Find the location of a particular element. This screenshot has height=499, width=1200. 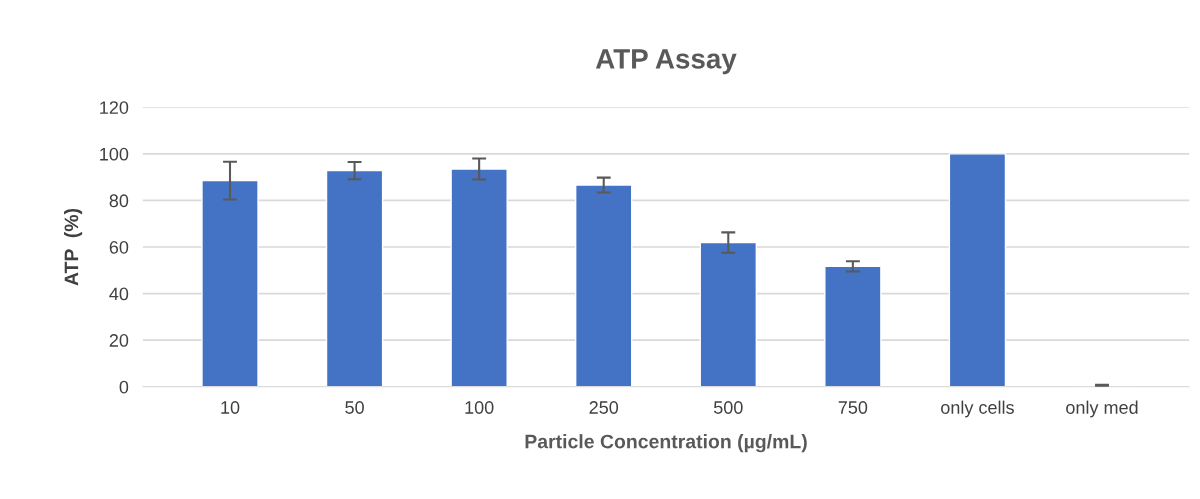

chart-title: ATP Assay is located at coordinates (666, 62).